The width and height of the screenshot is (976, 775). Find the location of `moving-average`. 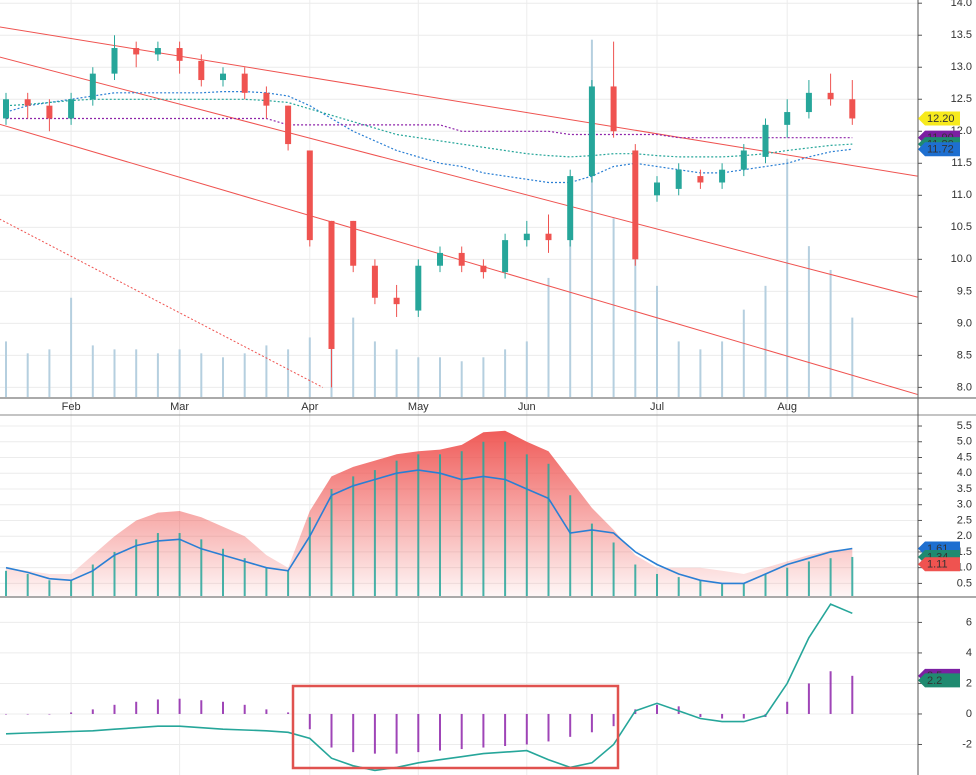

moving-average is located at coordinates (429, 128).